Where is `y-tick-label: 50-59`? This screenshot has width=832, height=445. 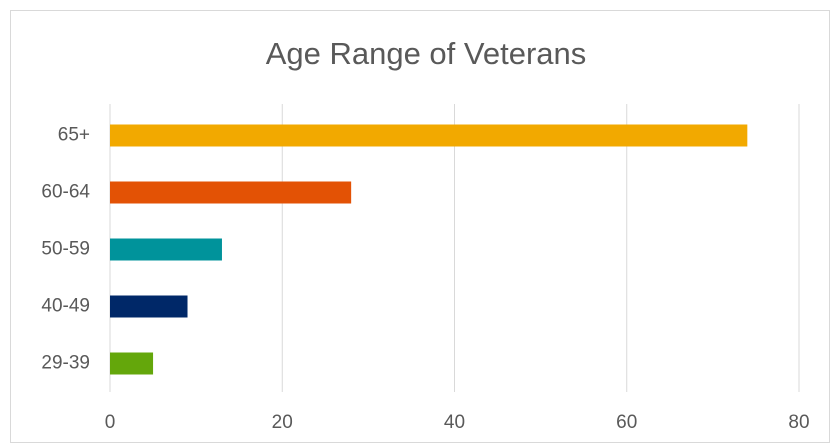 y-tick-label: 50-59 is located at coordinates (65, 249).